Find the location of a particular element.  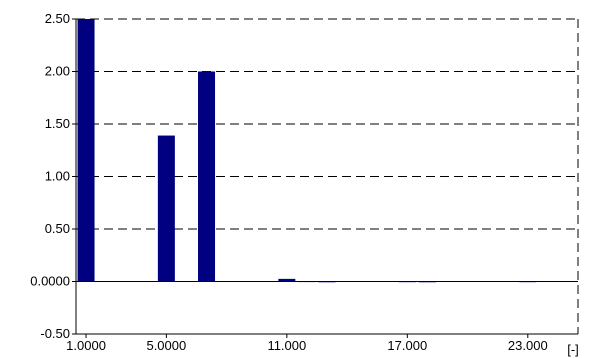

x-tick-label: 1.0000 is located at coordinates (86, 345).